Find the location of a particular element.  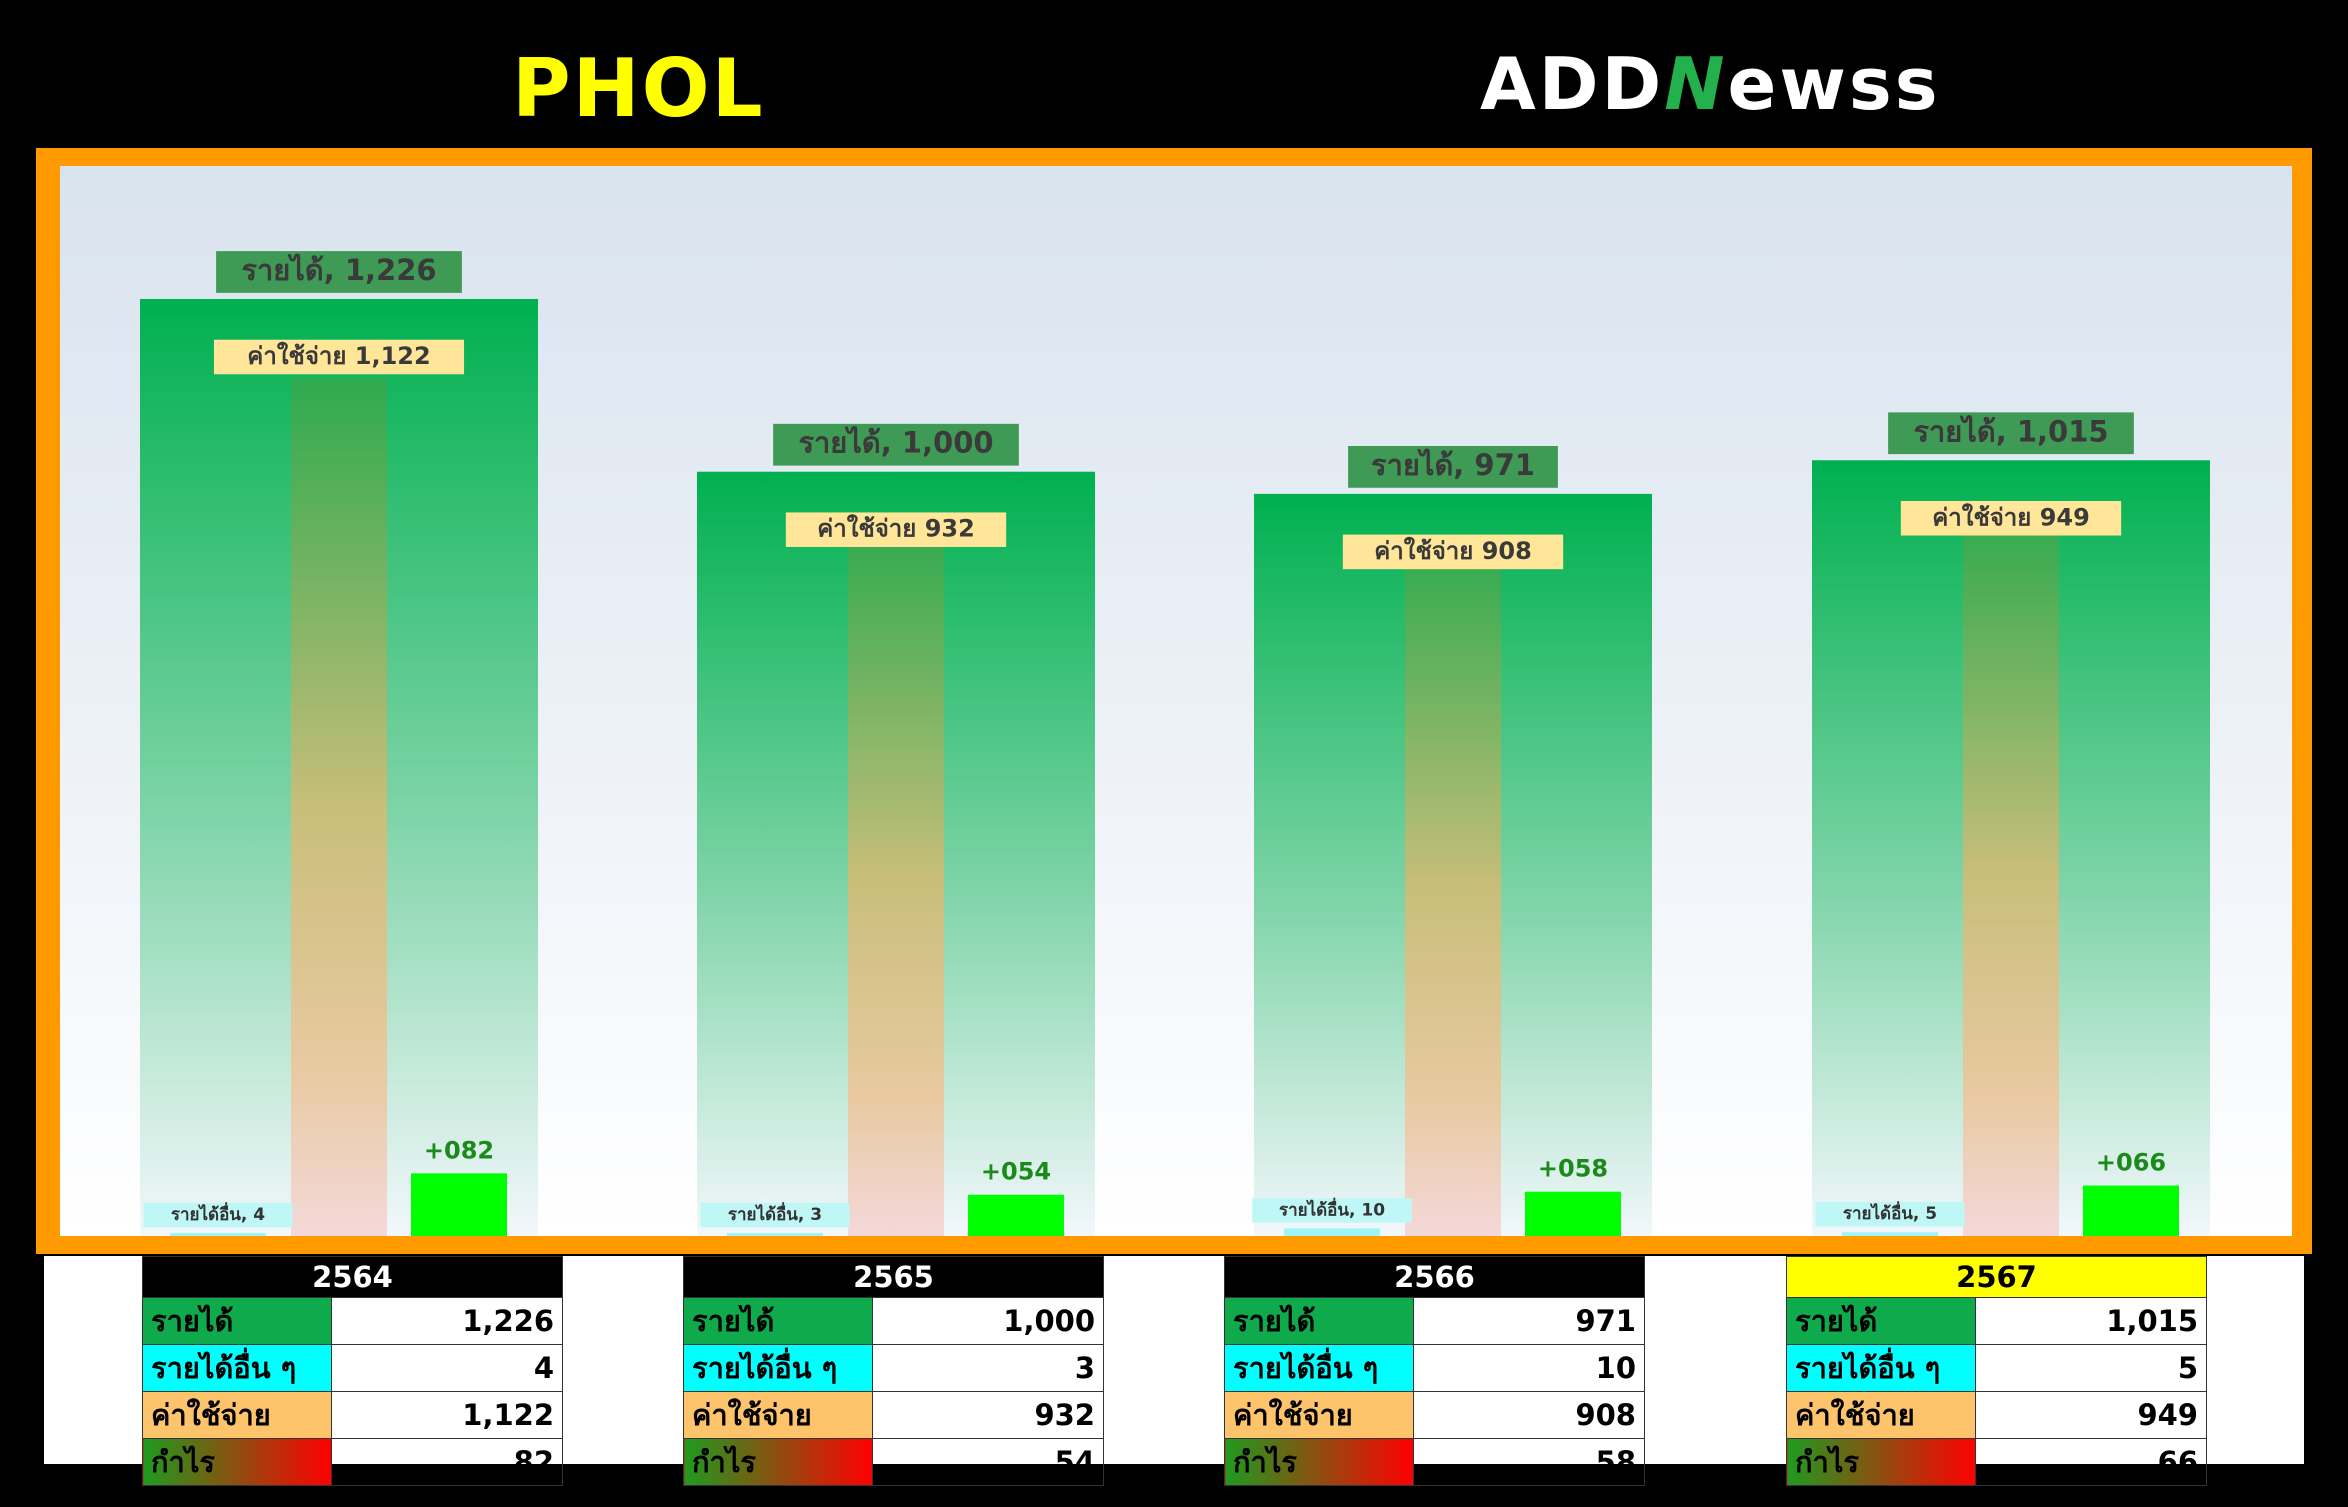

label-revenue-2564-bg is located at coordinates (339, 272).